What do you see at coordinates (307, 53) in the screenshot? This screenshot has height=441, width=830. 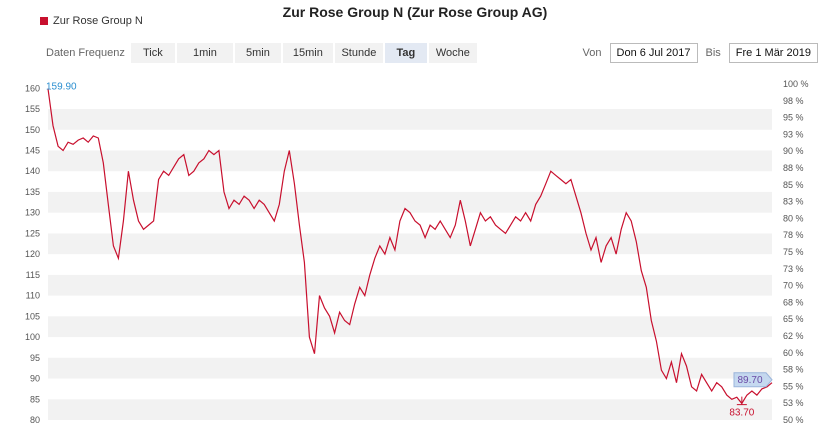 I see `freq-15min-button: 15min` at bounding box center [307, 53].